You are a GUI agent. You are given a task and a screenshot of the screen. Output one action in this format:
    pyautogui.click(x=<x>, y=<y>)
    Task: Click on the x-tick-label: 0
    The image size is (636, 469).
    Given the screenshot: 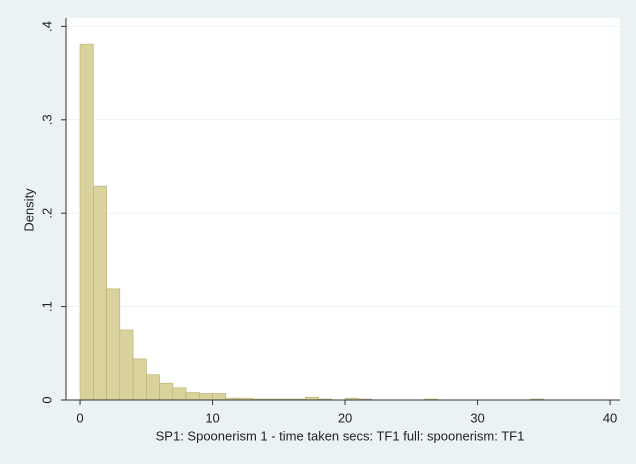 What is the action you would take?
    pyautogui.click(x=79, y=417)
    